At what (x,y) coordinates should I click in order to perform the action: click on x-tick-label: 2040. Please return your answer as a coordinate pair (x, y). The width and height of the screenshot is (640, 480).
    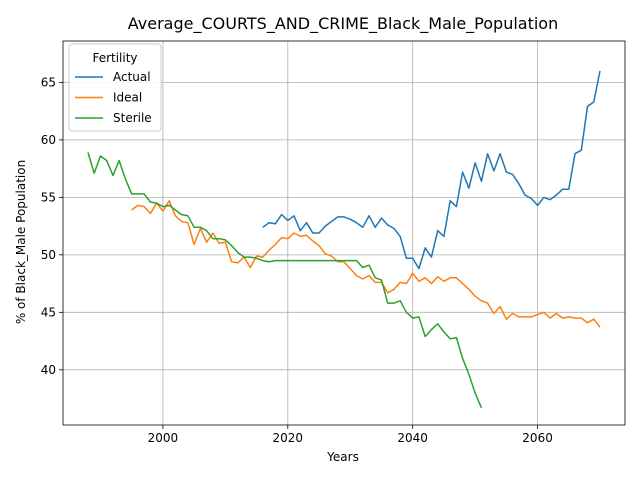
    Looking at the image, I should click on (412, 438).